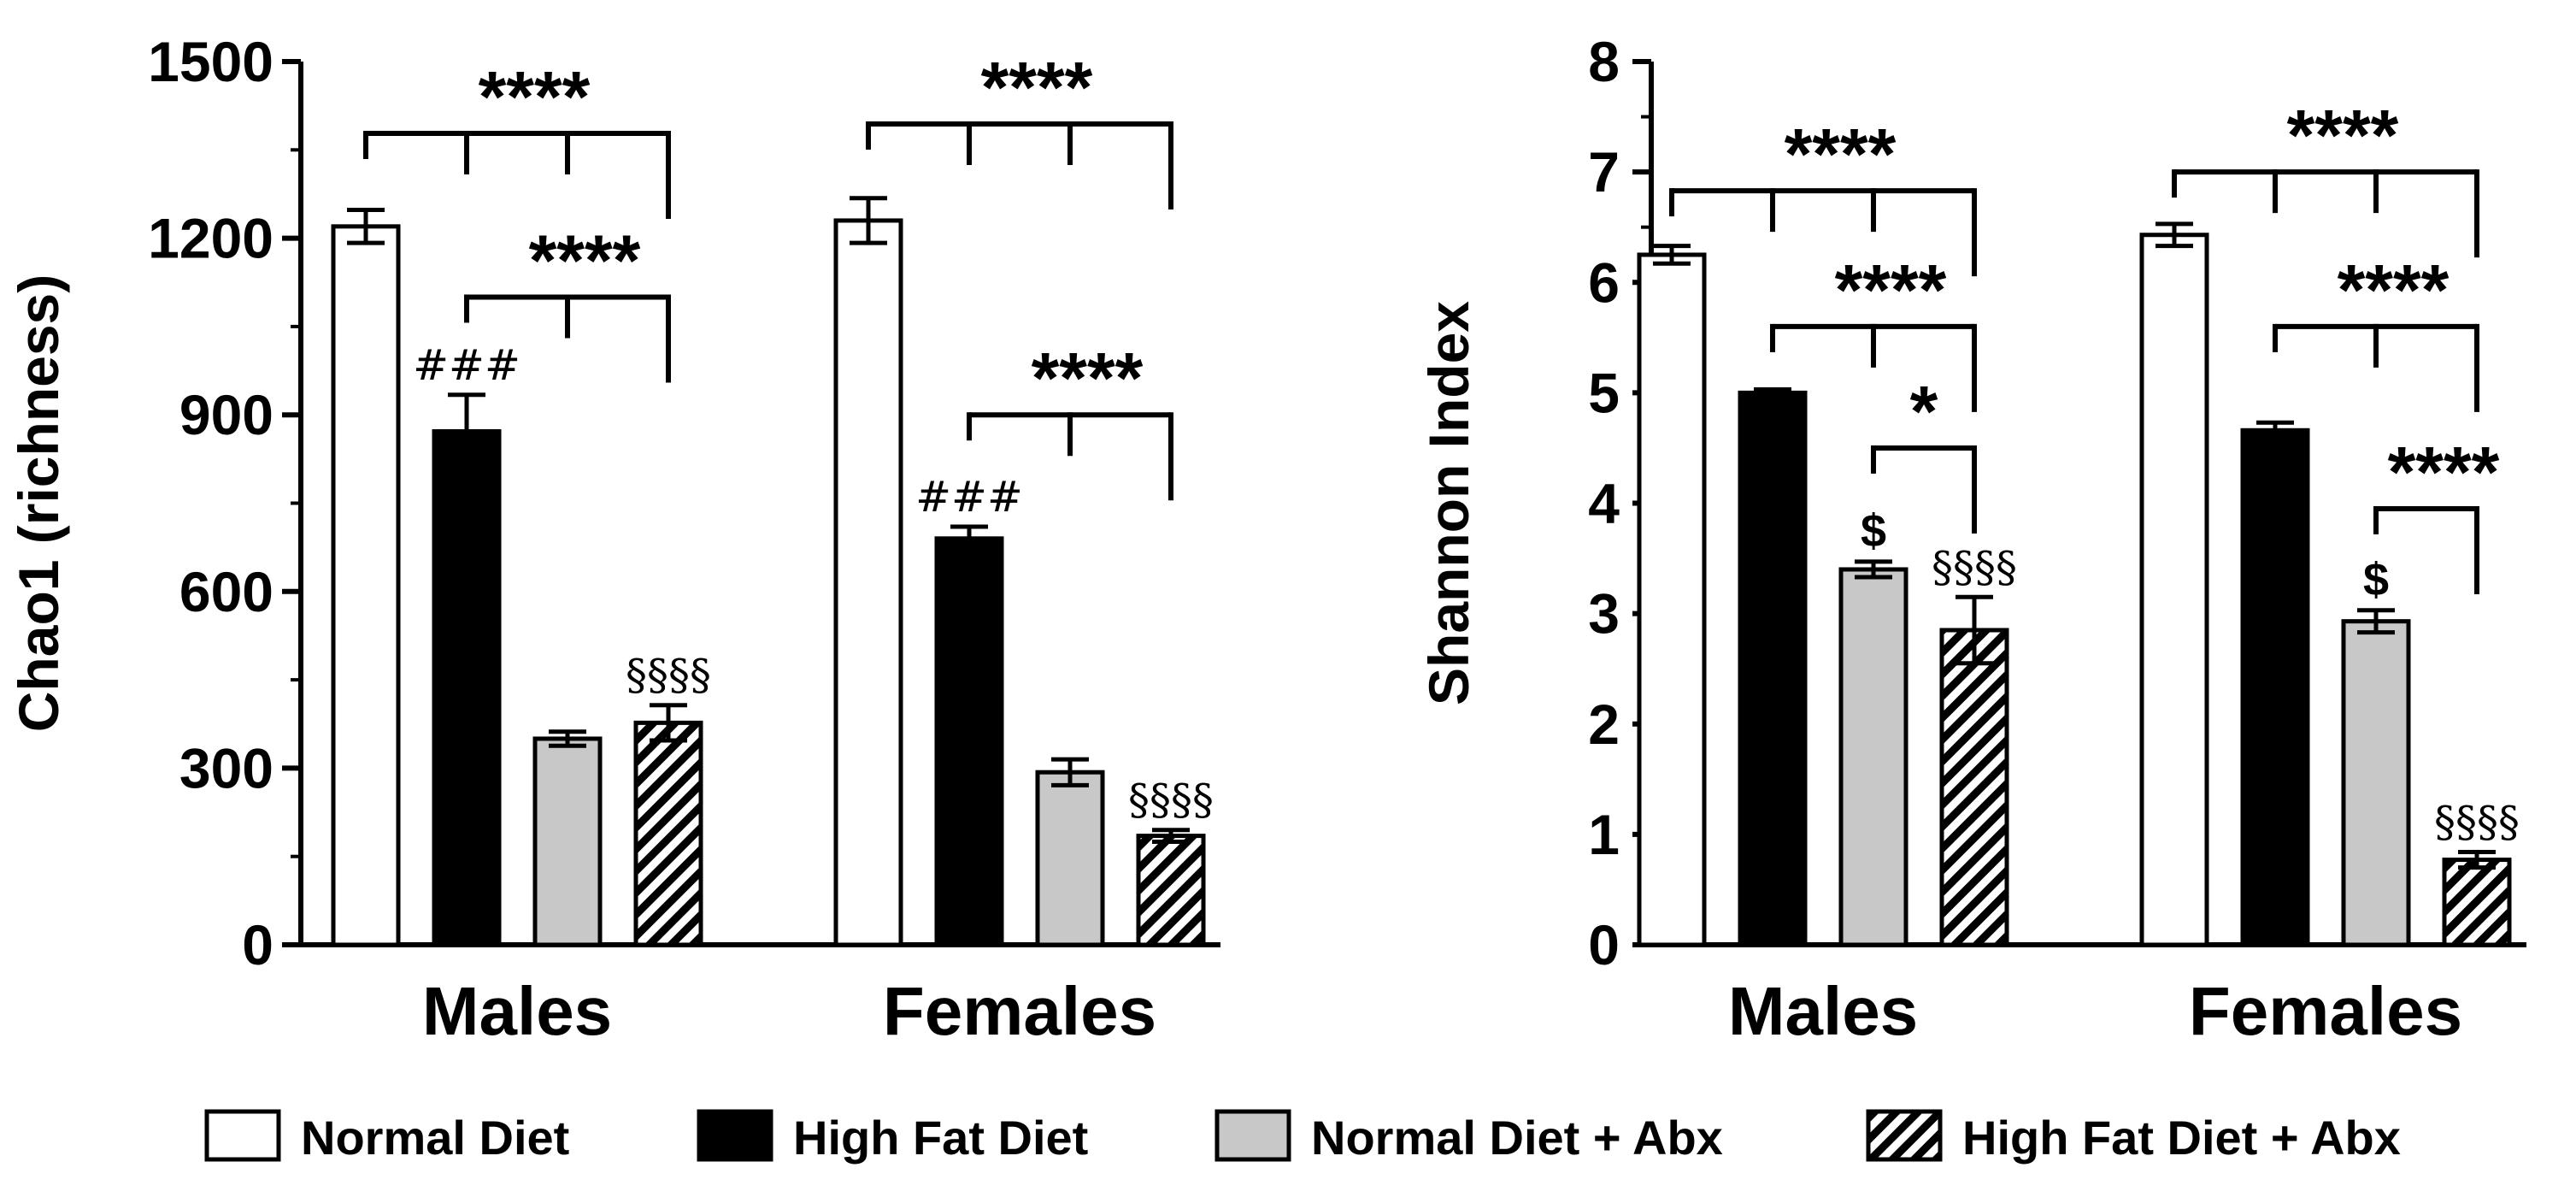 The height and width of the screenshot is (1203, 2576). What do you see at coordinates (1604, 62) in the screenshot?
I see `y-tick-label: 8` at bounding box center [1604, 62].